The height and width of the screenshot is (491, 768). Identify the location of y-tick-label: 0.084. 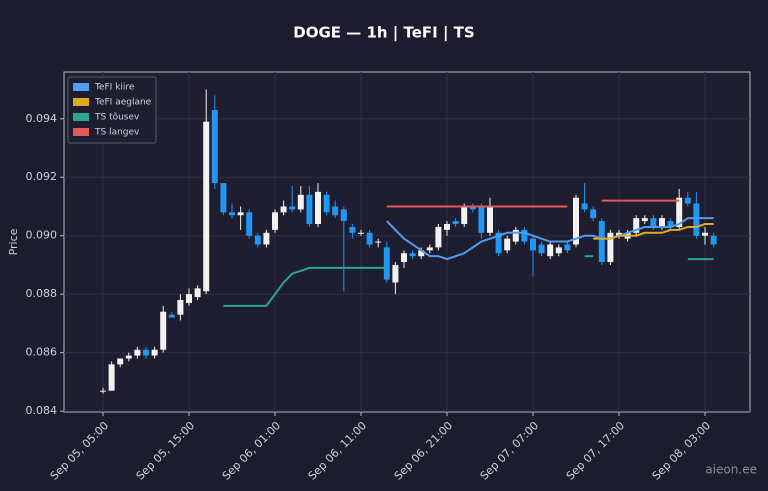
(42, 410).